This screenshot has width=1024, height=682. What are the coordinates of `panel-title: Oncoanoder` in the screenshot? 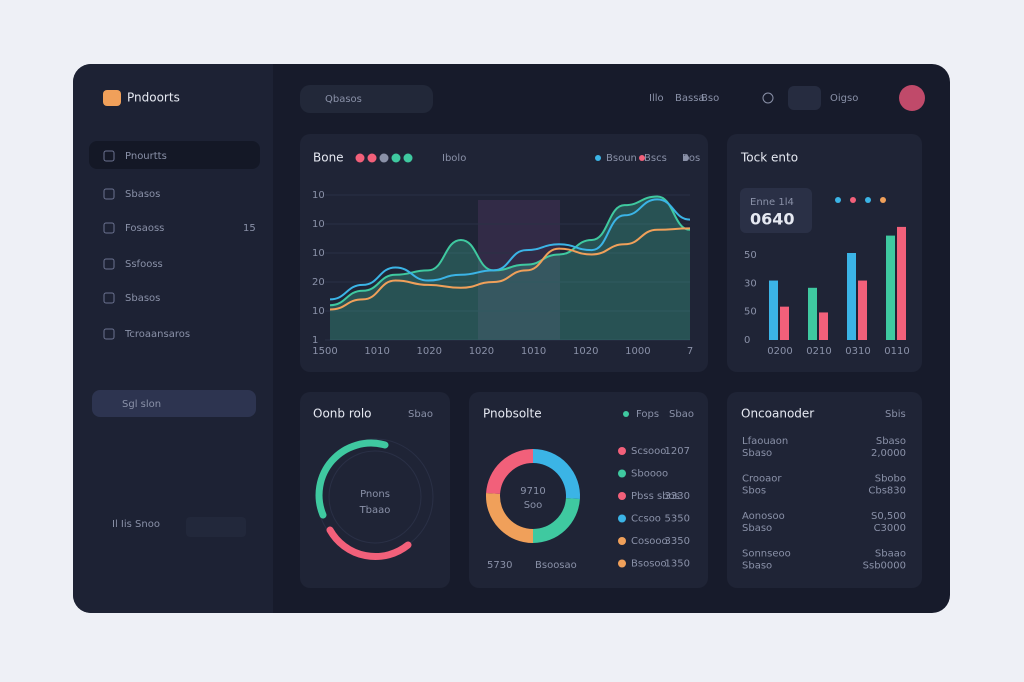 It's located at (777, 414).